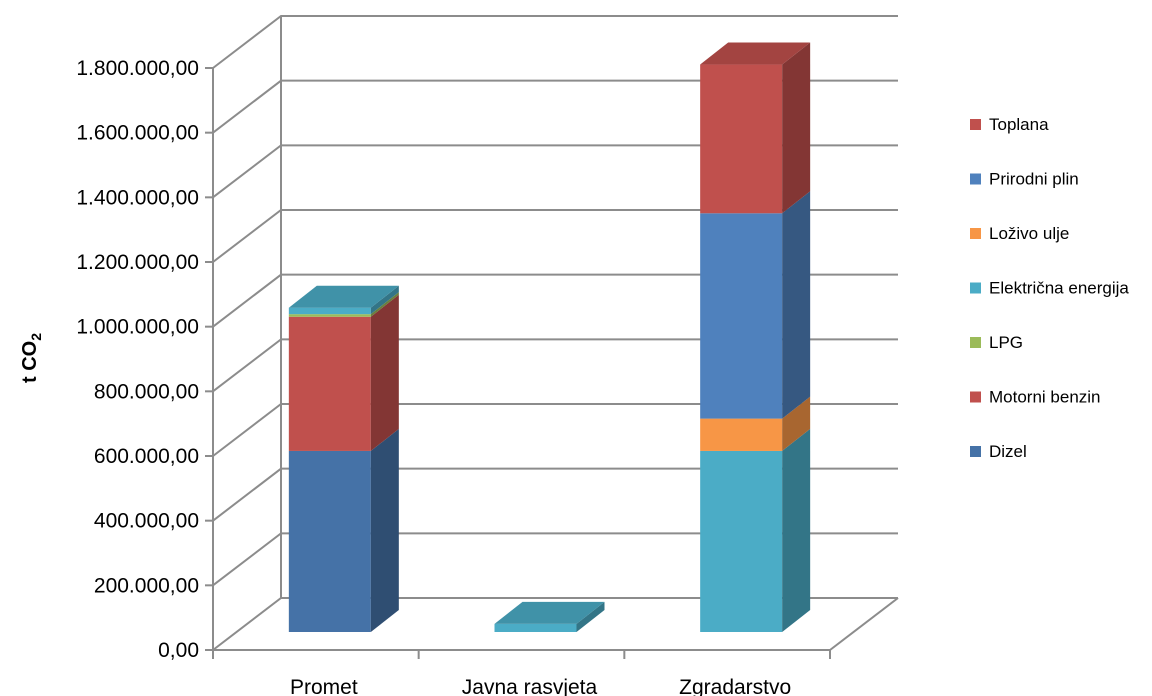  What do you see at coordinates (735, 686) in the screenshot?
I see `x-category-label: Zgradarstvo` at bounding box center [735, 686].